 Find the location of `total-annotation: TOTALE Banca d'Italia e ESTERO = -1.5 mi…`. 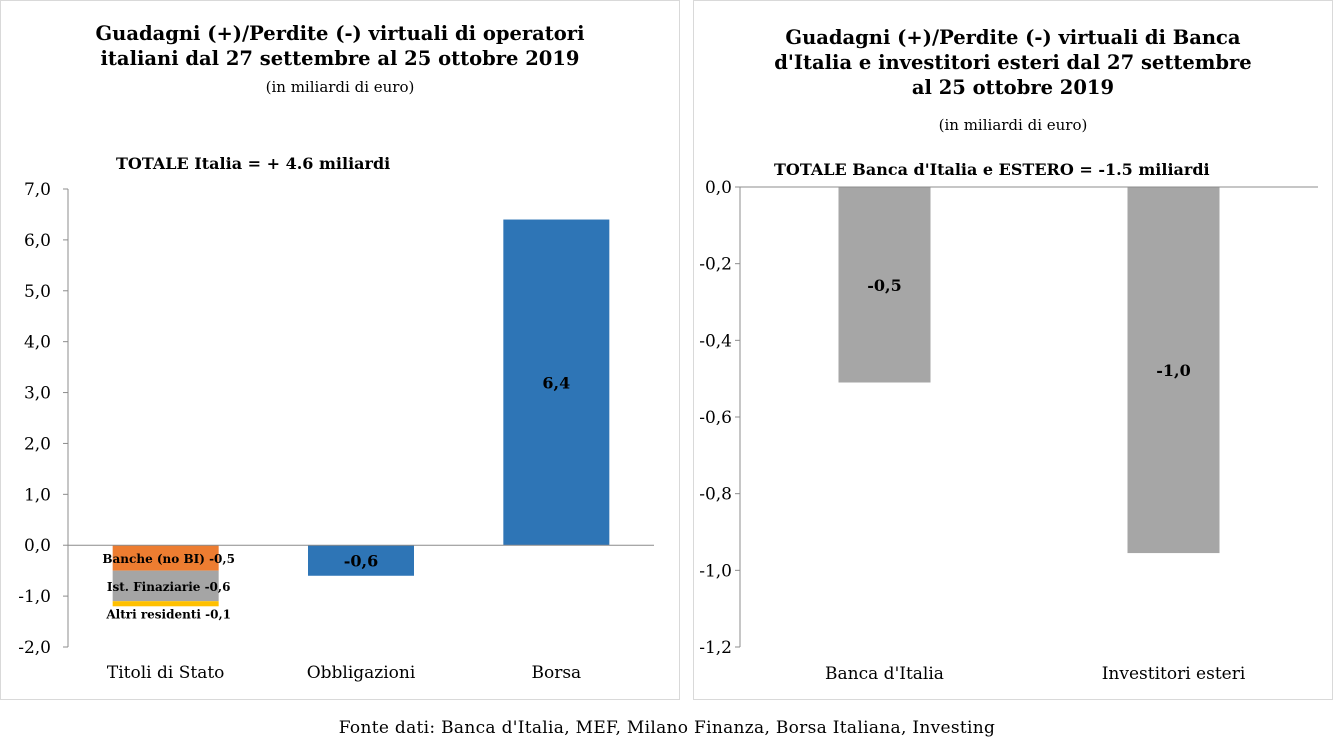

total-annotation: TOTALE Banca d'Italia e ESTERO = -1.5 mi… is located at coordinates (992, 169).